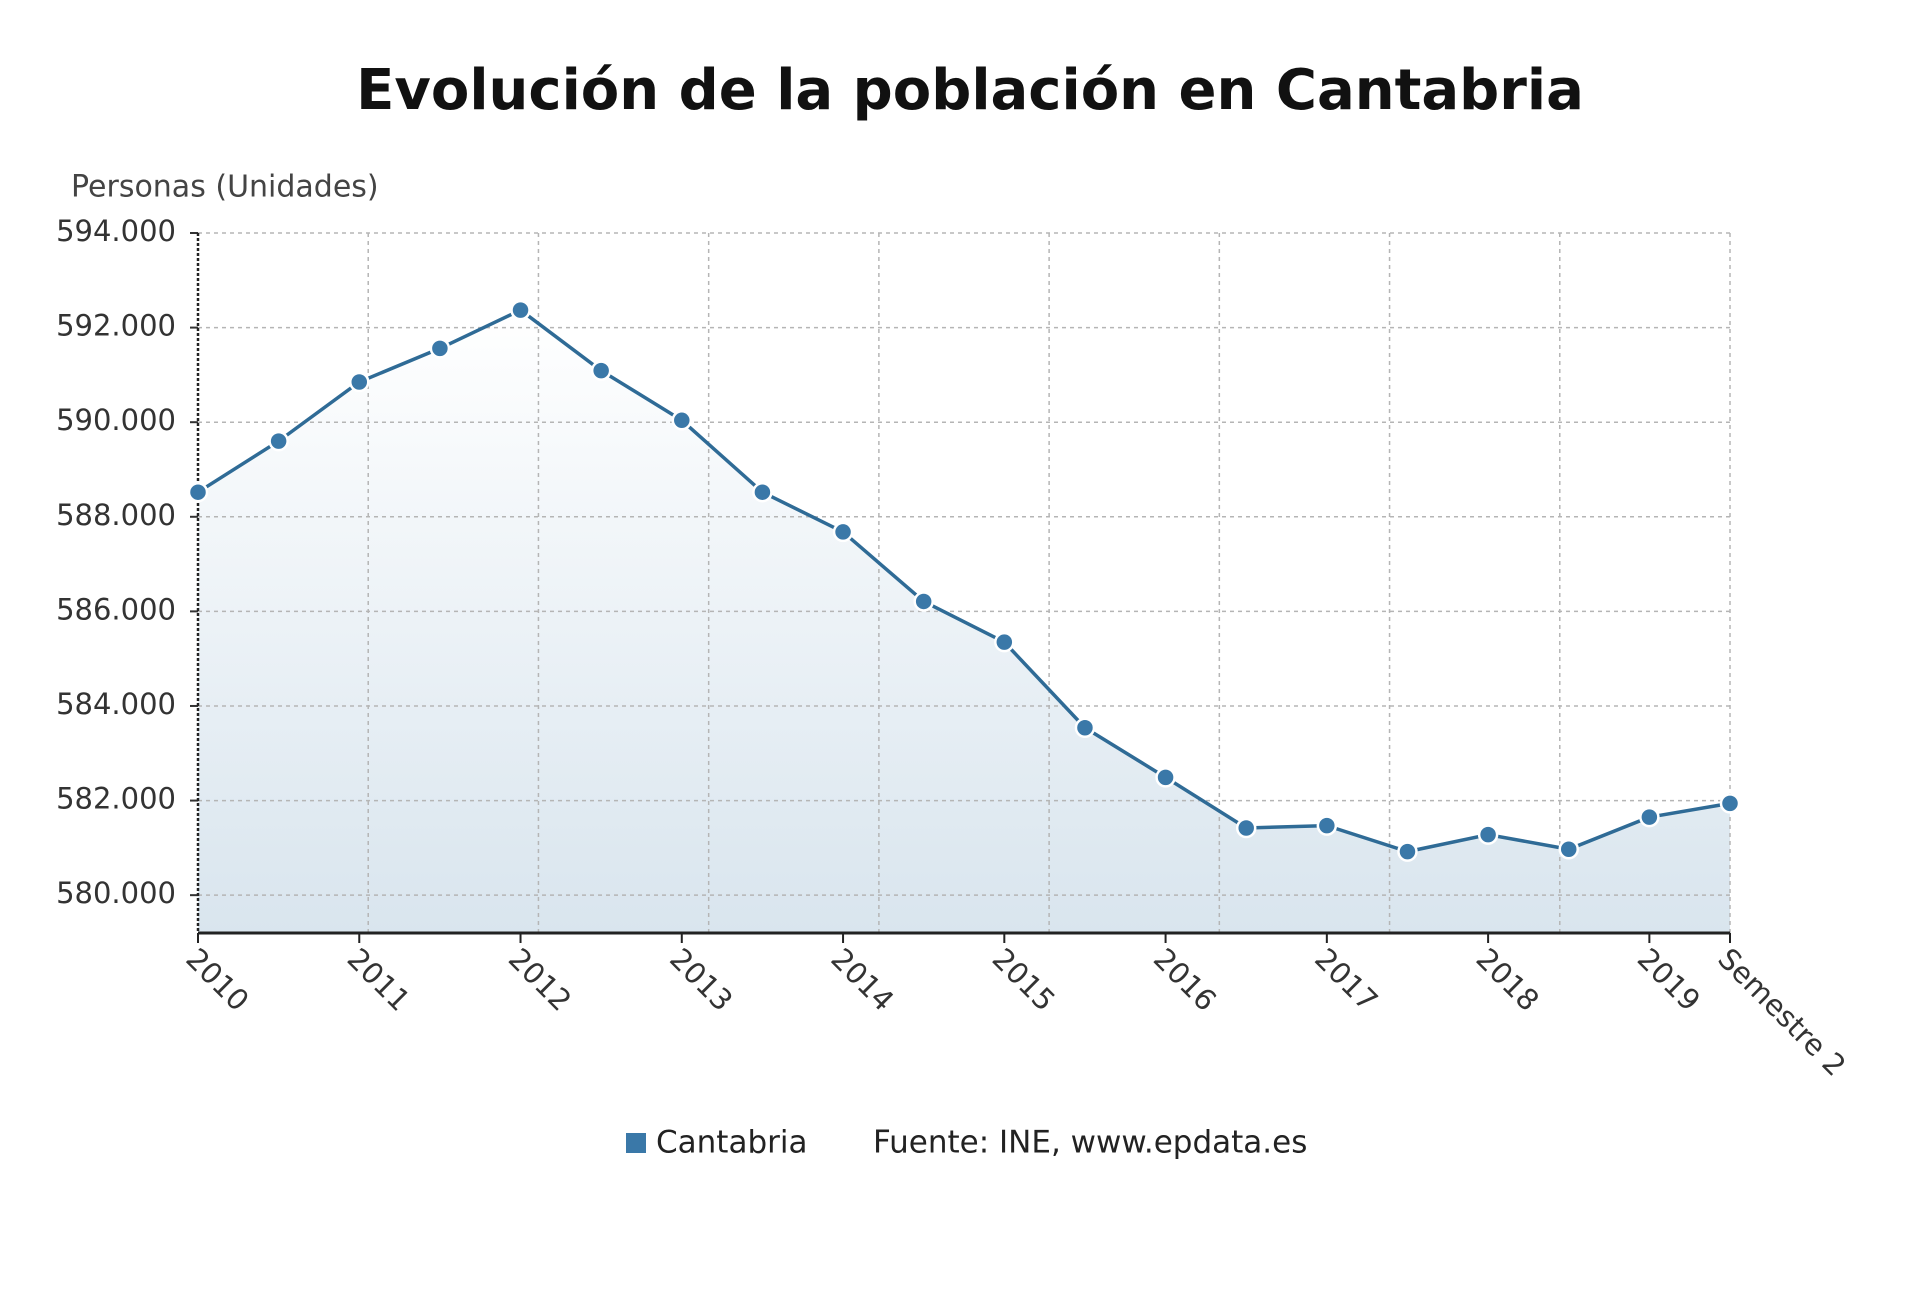 Image resolution: width=1920 pixels, height=1294 pixels. Describe the element at coordinates (540, 980) in the screenshot. I see `x-tick-label: 2012` at that location.